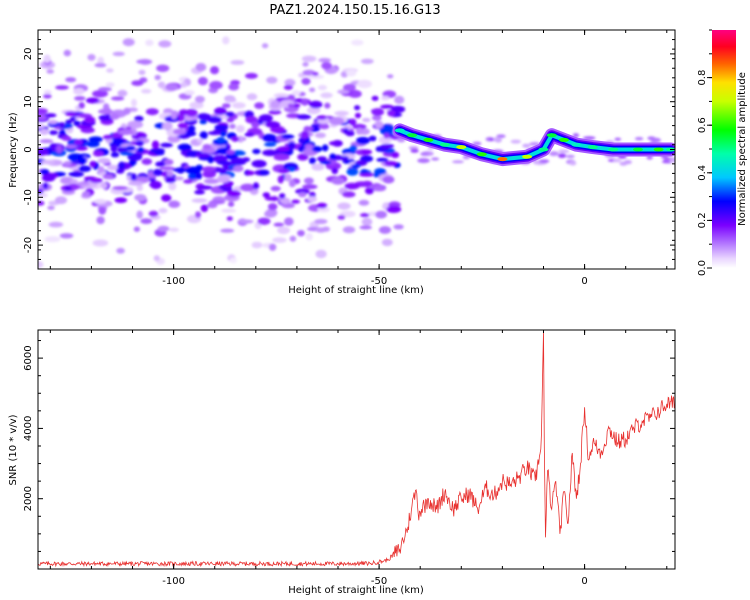 Image resolution: width=750 pixels, height=600 pixels. I want to click on spectrogram-y-axis-label: Frequency (Hz), so click(13, 150).